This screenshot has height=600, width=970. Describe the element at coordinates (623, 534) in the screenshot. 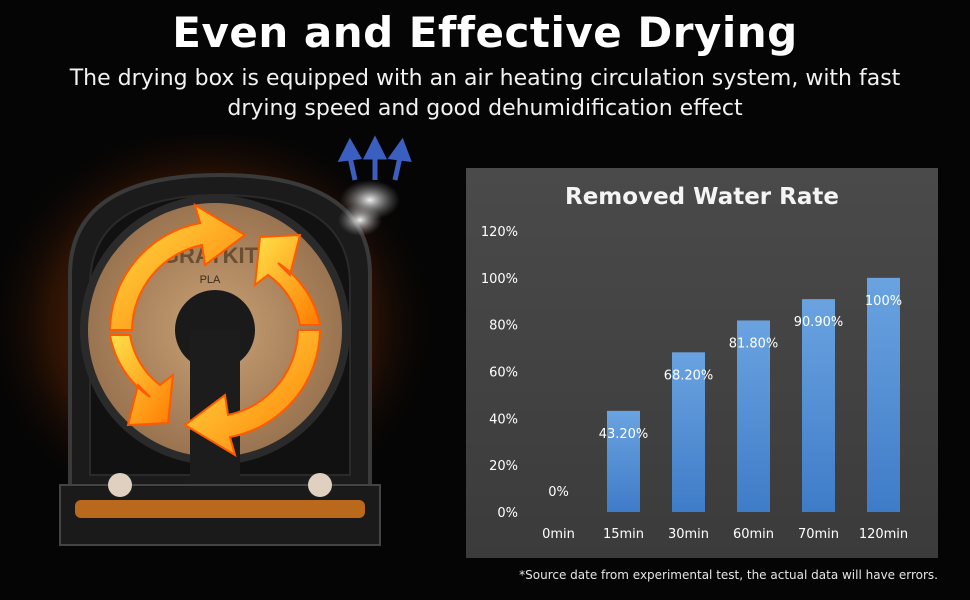

I see `x-tick-label: 15min` at that location.